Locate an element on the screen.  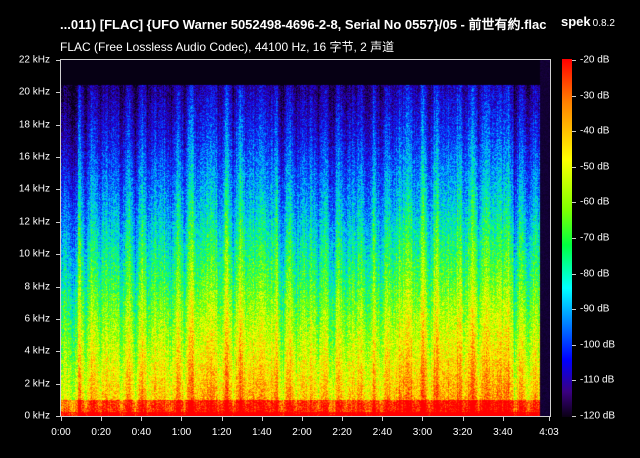
frequency-tick-label: 22 kHz is located at coordinates (34, 60).